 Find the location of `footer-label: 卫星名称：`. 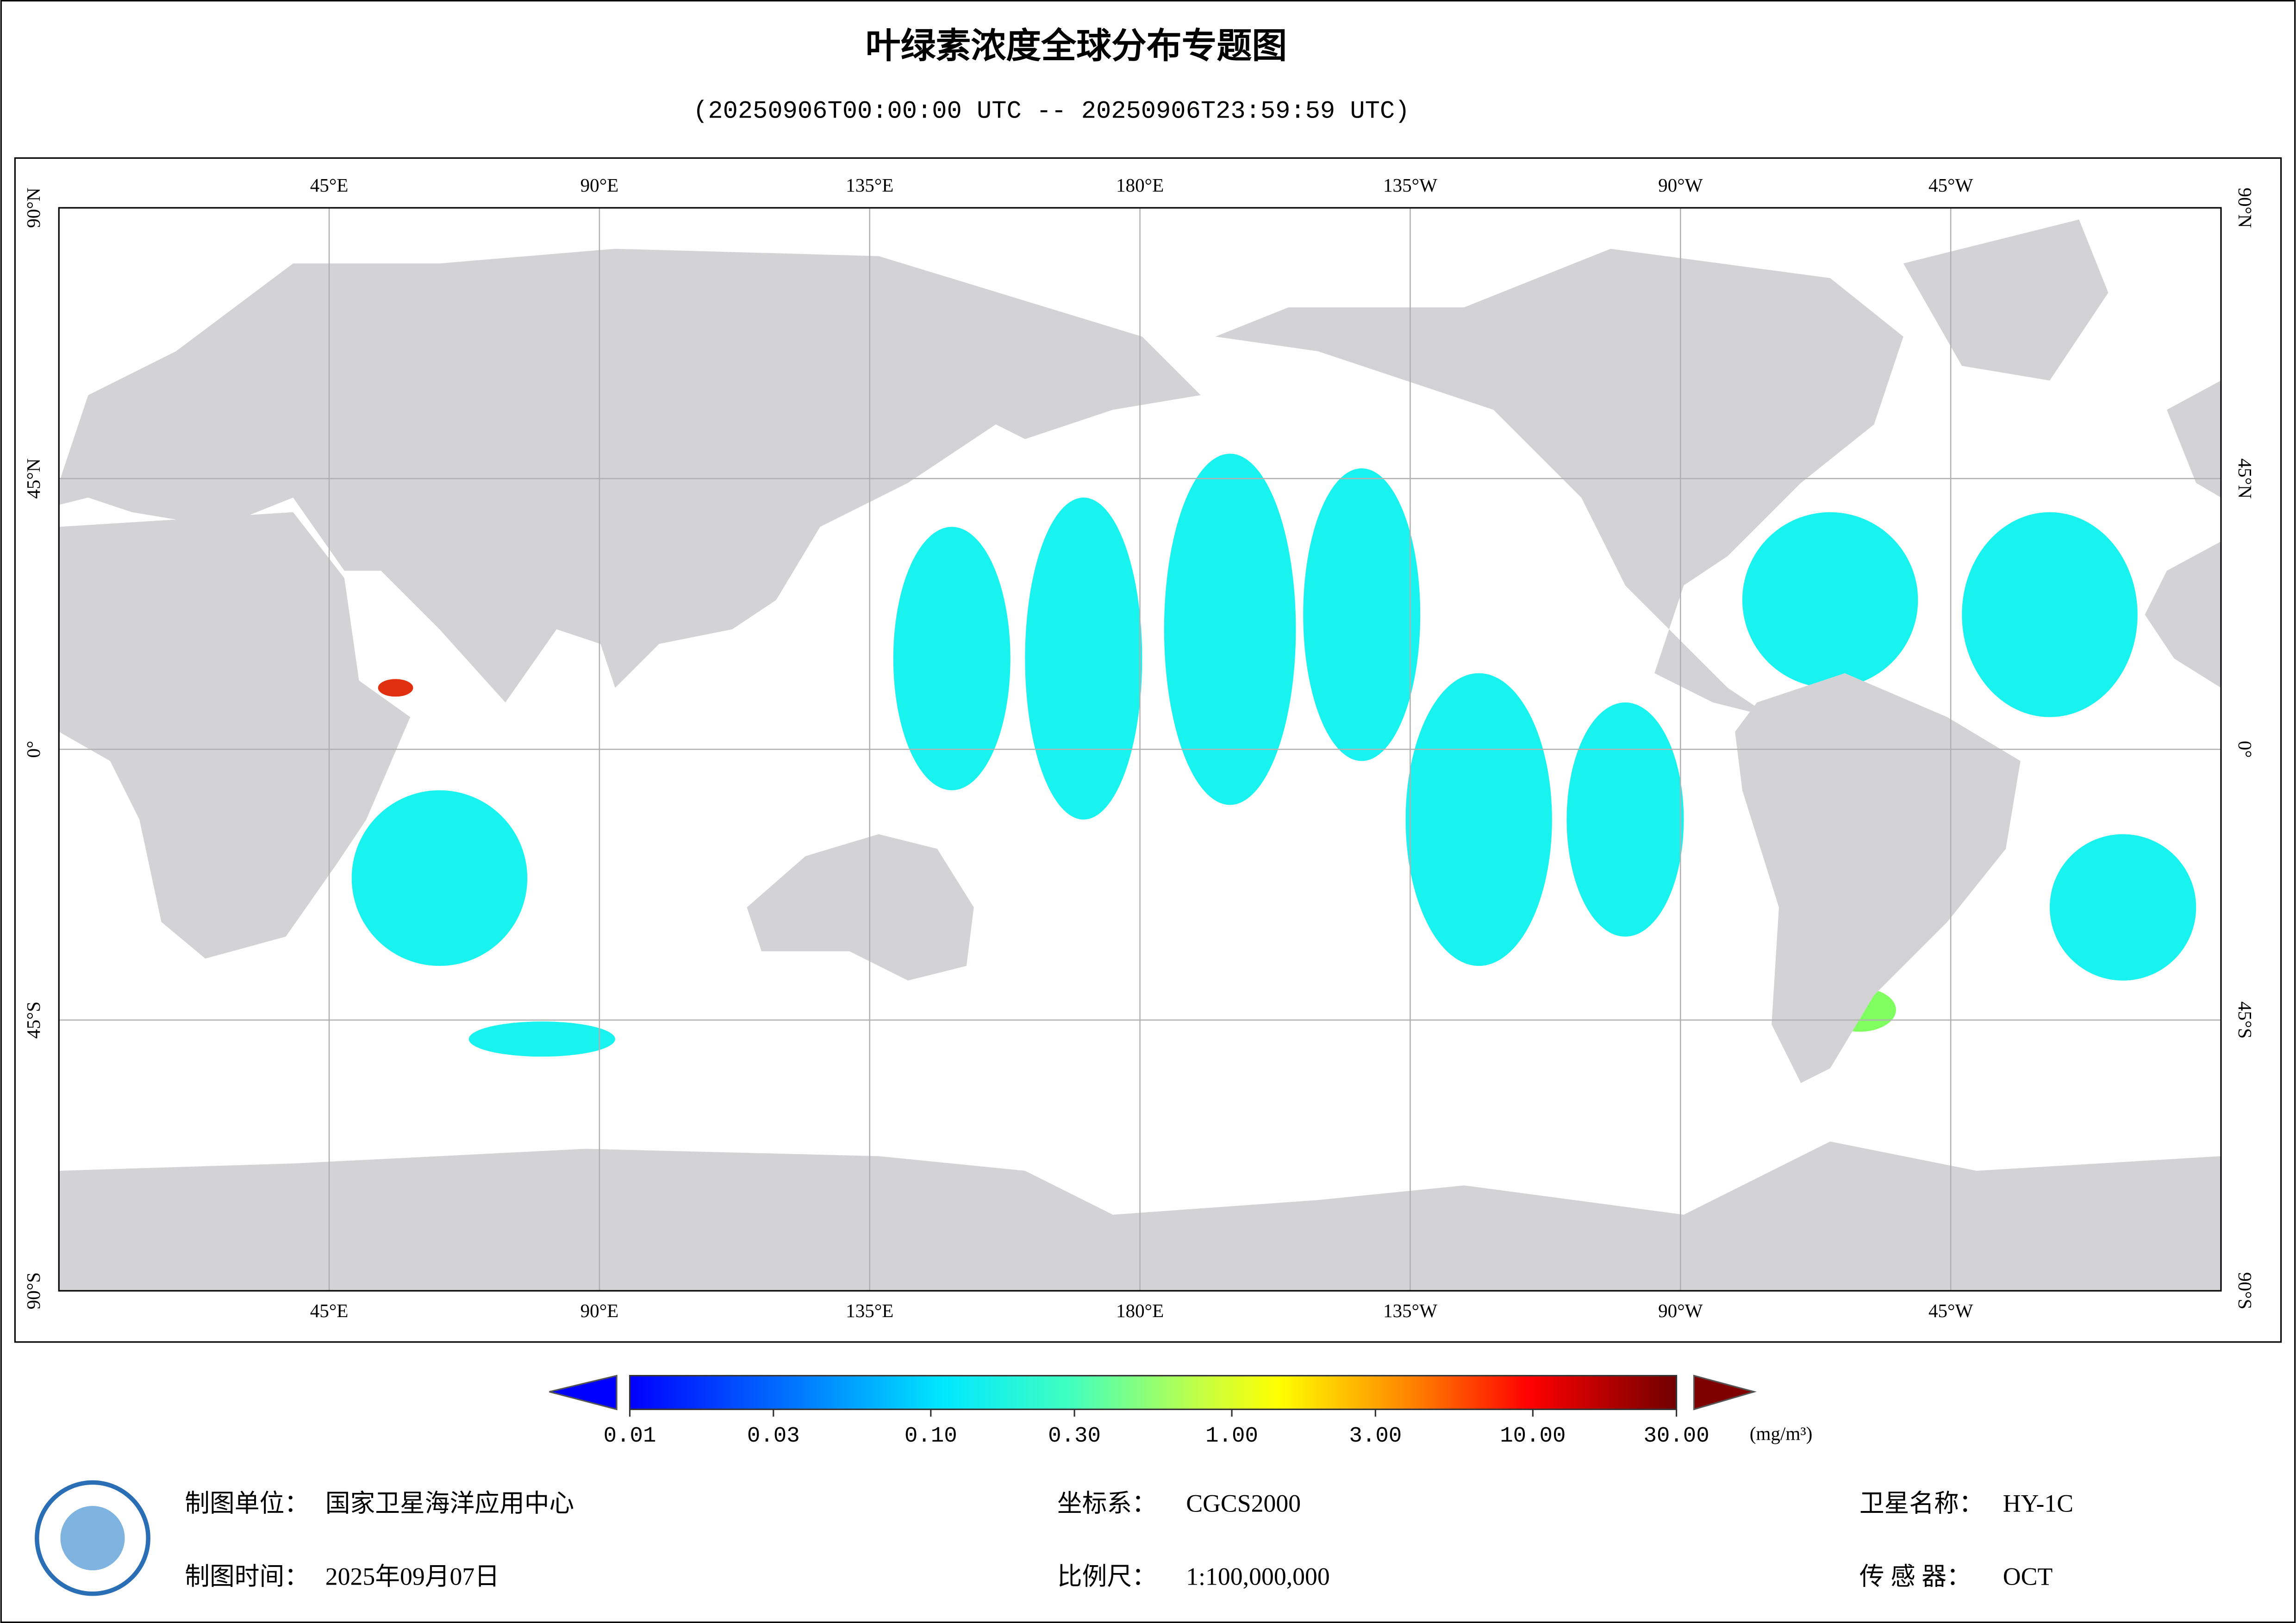

footer-label: 卫星名称： is located at coordinates (1921, 1503).